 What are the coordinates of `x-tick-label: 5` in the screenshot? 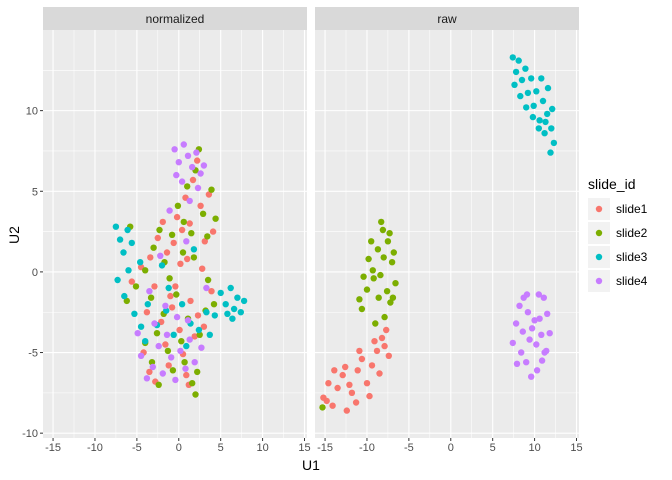 It's located at (221, 448).